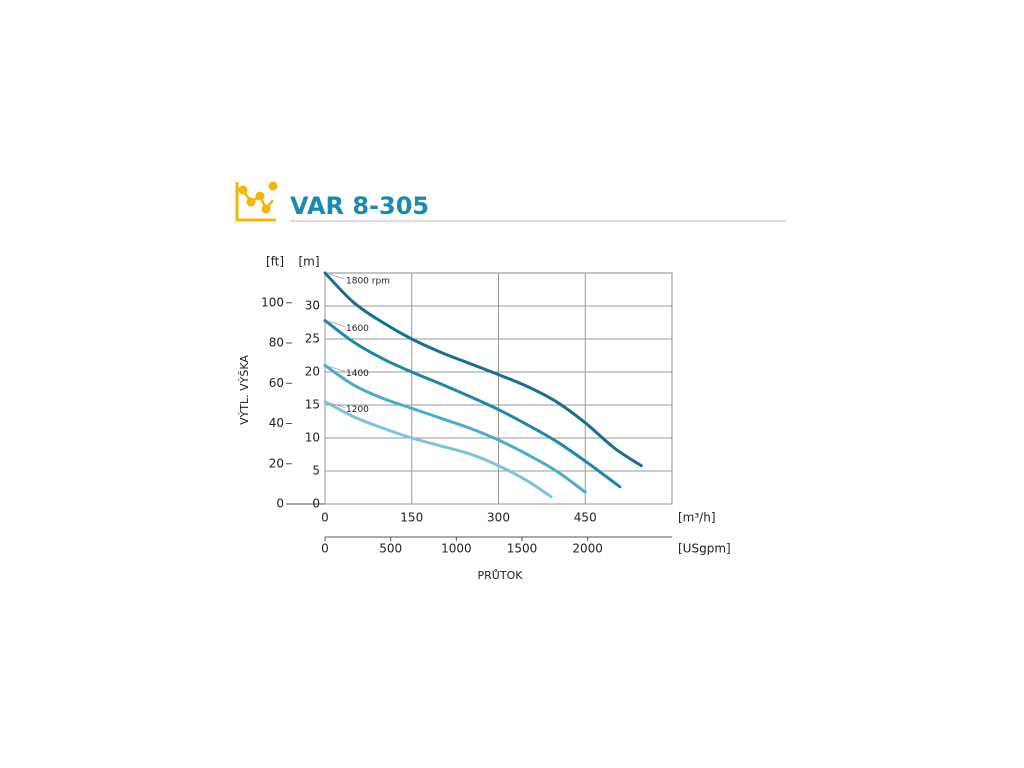 This screenshot has height=768, width=1024. Describe the element at coordinates (390, 549) in the screenshot. I see `x2-tick-label: 500` at that location.